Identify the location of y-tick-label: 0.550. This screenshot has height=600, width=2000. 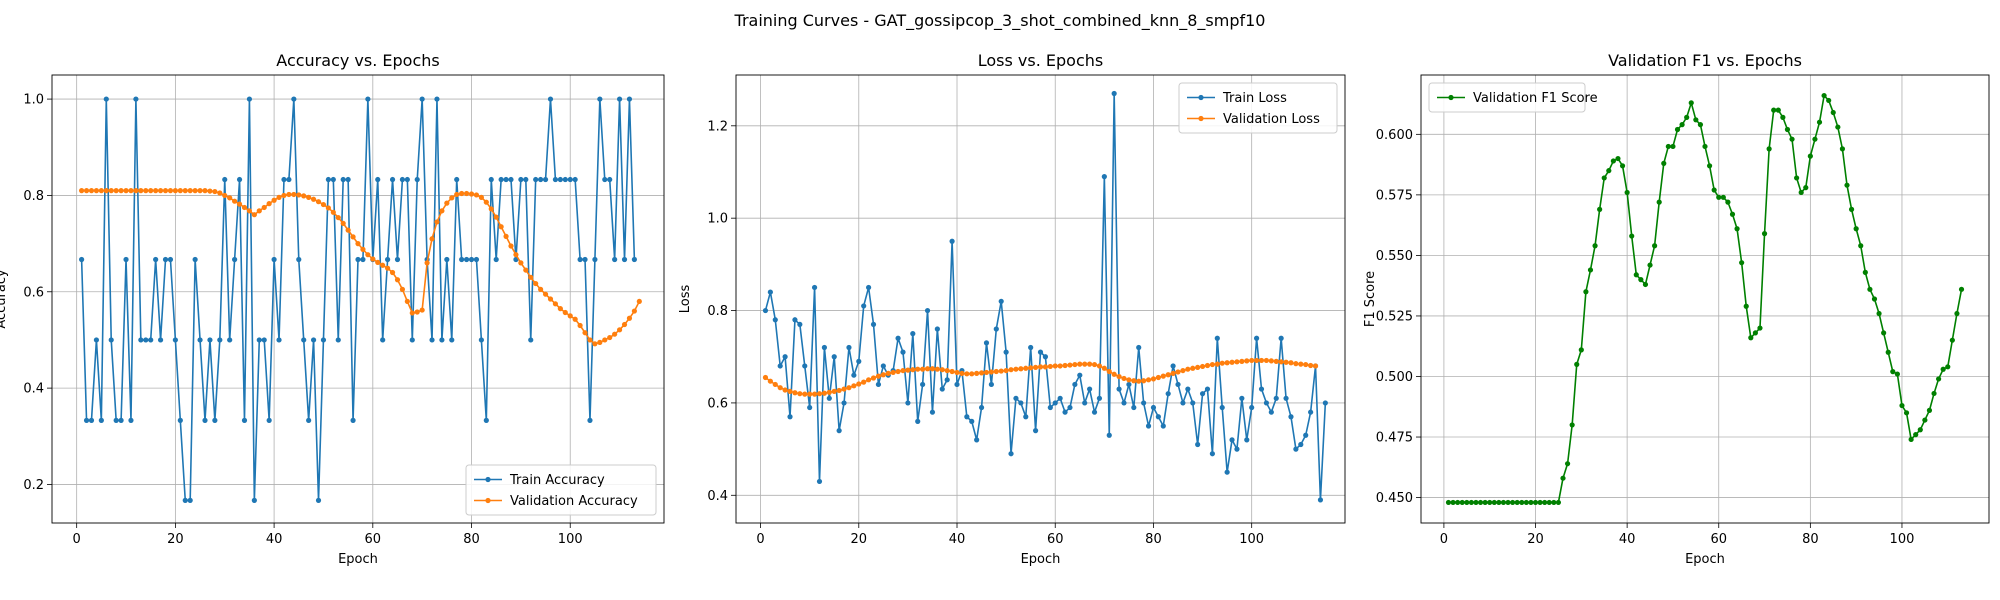
(1394, 256).